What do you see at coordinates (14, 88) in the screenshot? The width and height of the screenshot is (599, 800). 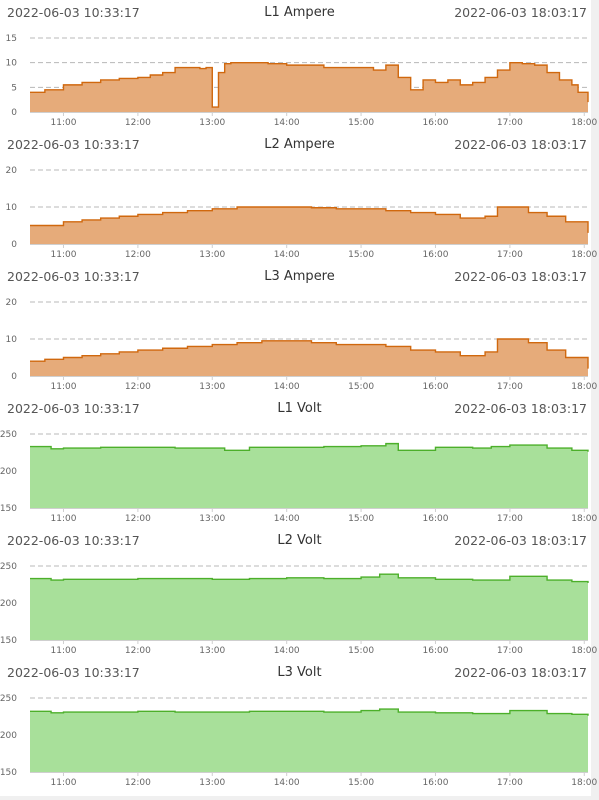 I see `y-tick-label: 5` at bounding box center [14, 88].